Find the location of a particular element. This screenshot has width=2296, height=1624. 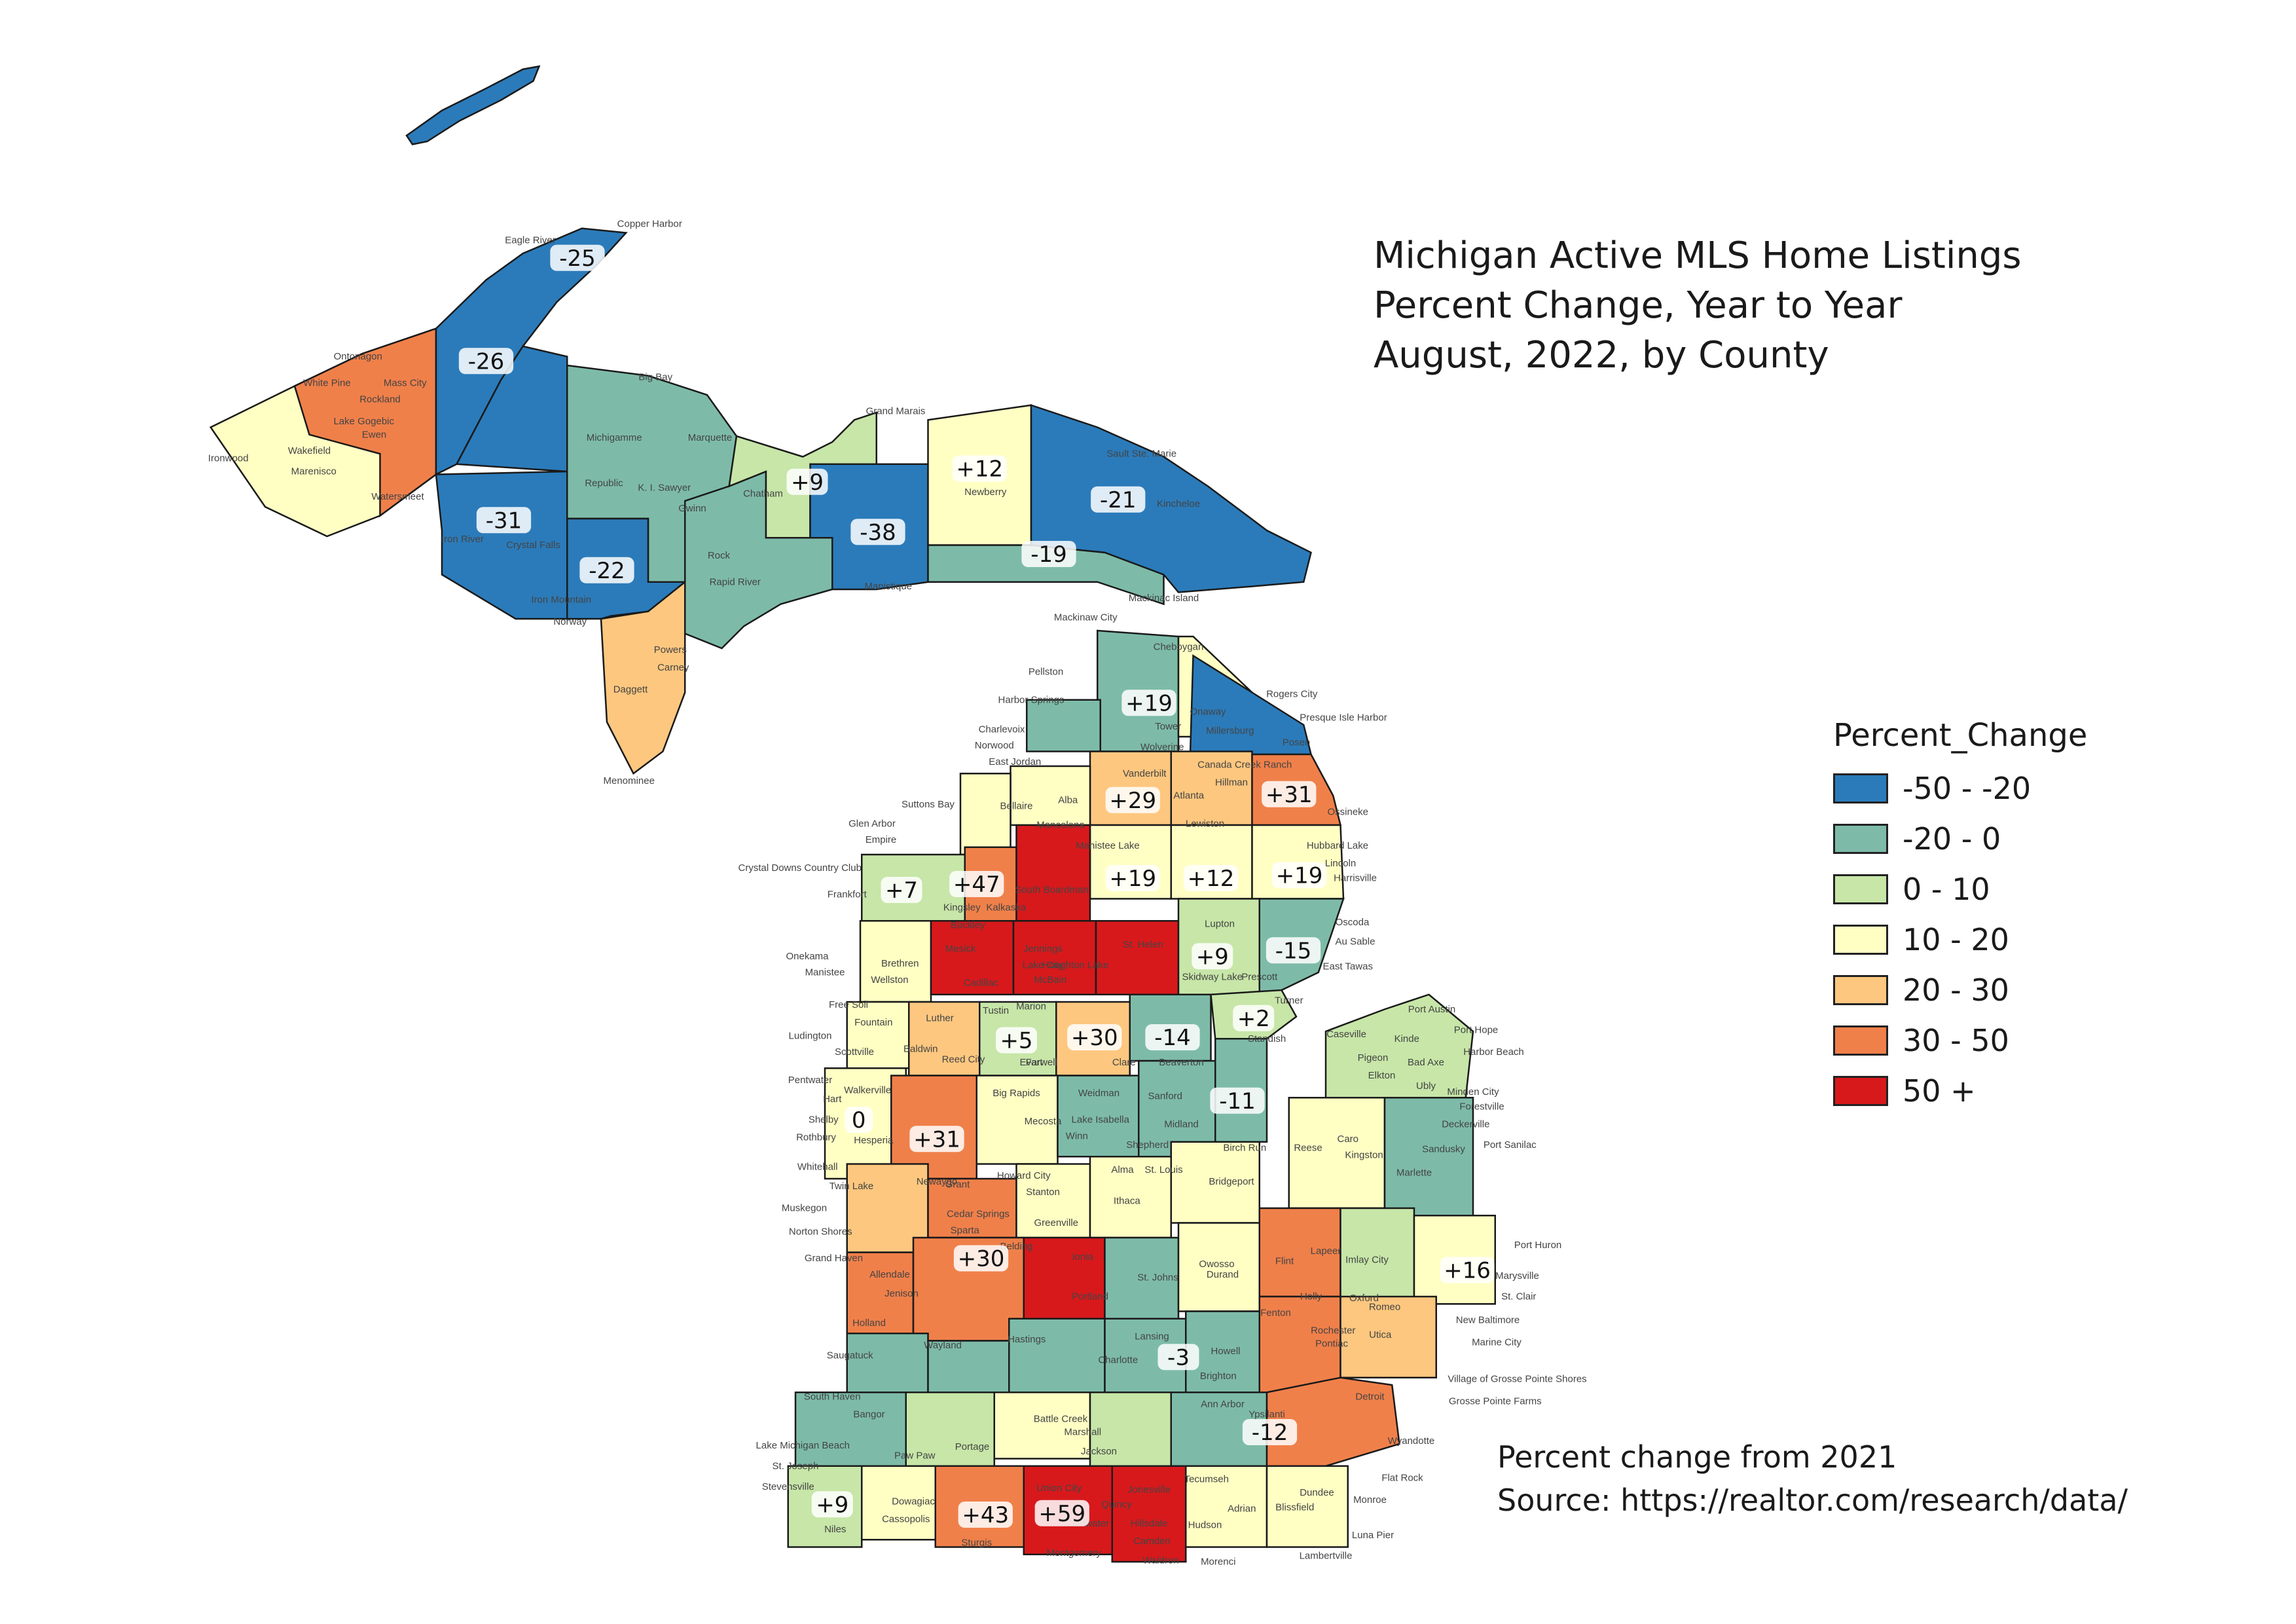

place-label: Suttons Bay is located at coordinates (928, 804).